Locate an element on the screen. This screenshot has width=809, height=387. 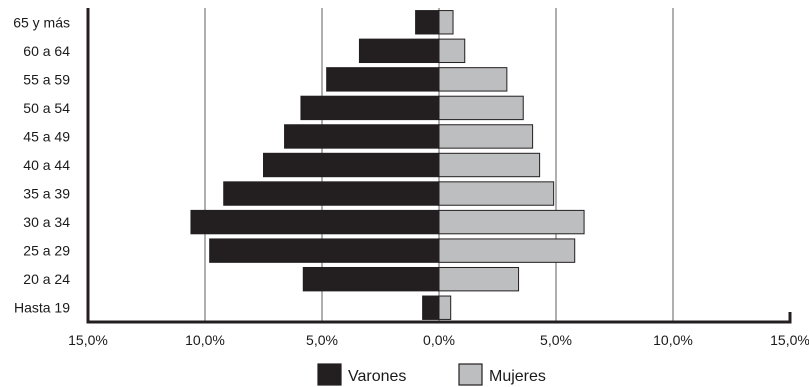
x-tick-label: 0,0% is located at coordinates (439, 340).